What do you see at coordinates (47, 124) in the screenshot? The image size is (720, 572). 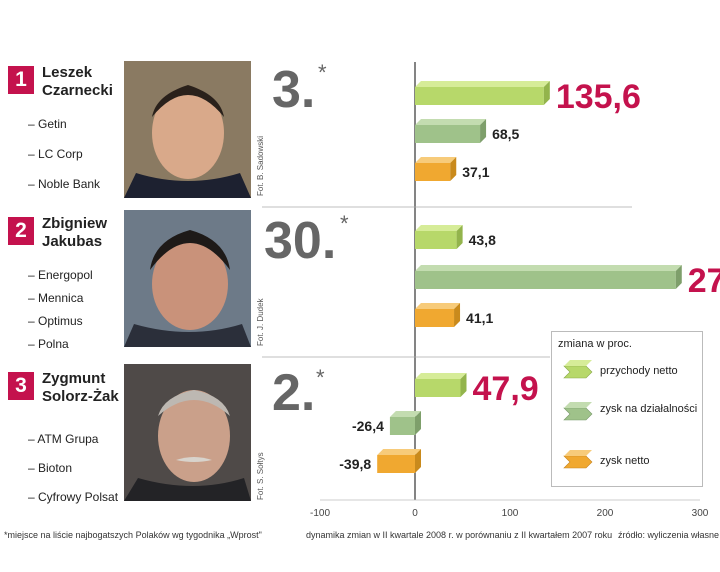 I see `company-label: – Getin` at bounding box center [47, 124].